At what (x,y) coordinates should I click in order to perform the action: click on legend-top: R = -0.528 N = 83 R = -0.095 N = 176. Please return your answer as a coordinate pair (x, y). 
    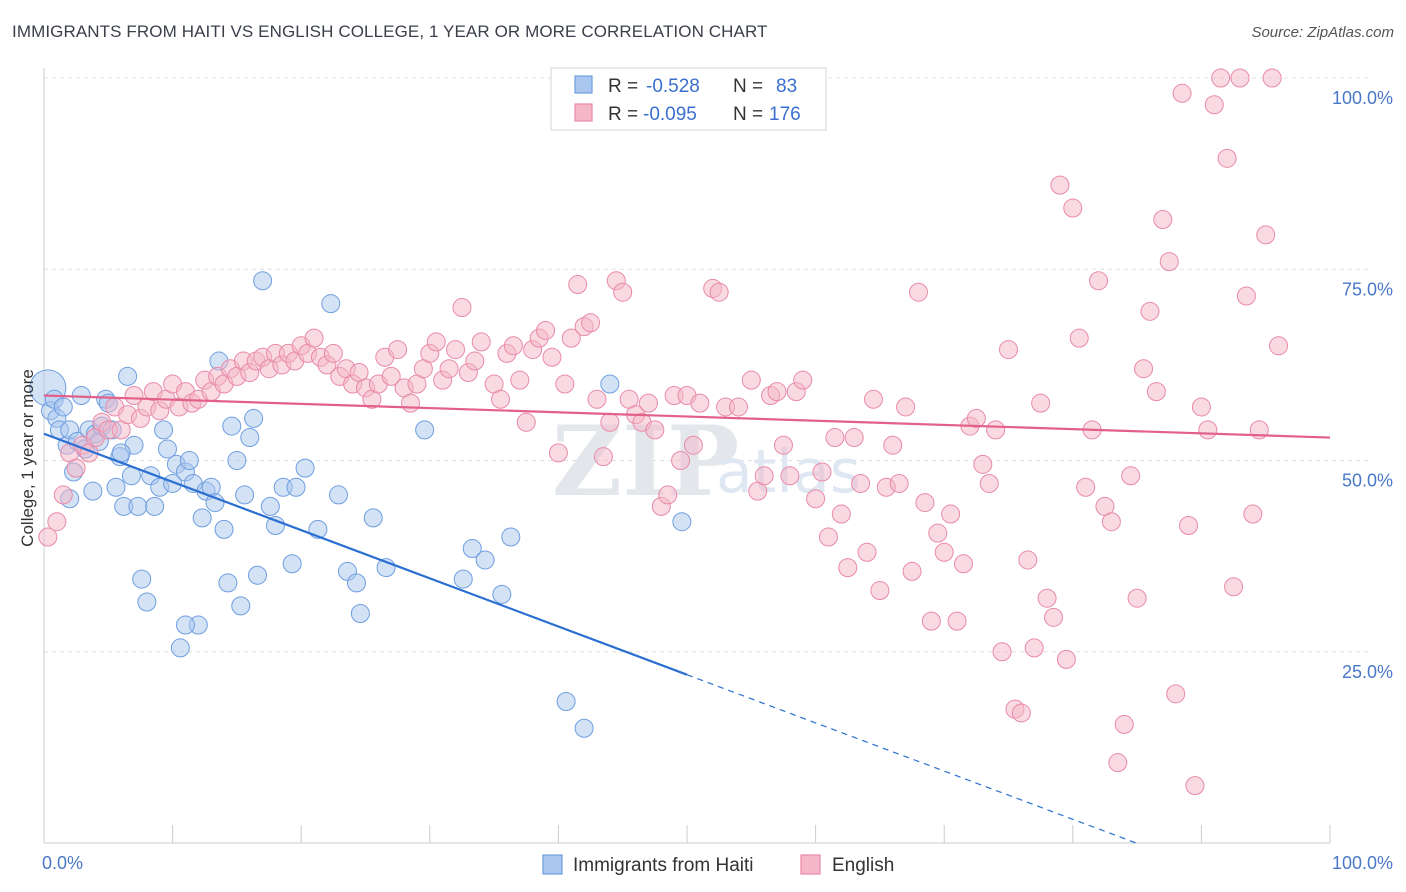
    Looking at the image, I should click on (688, 99).